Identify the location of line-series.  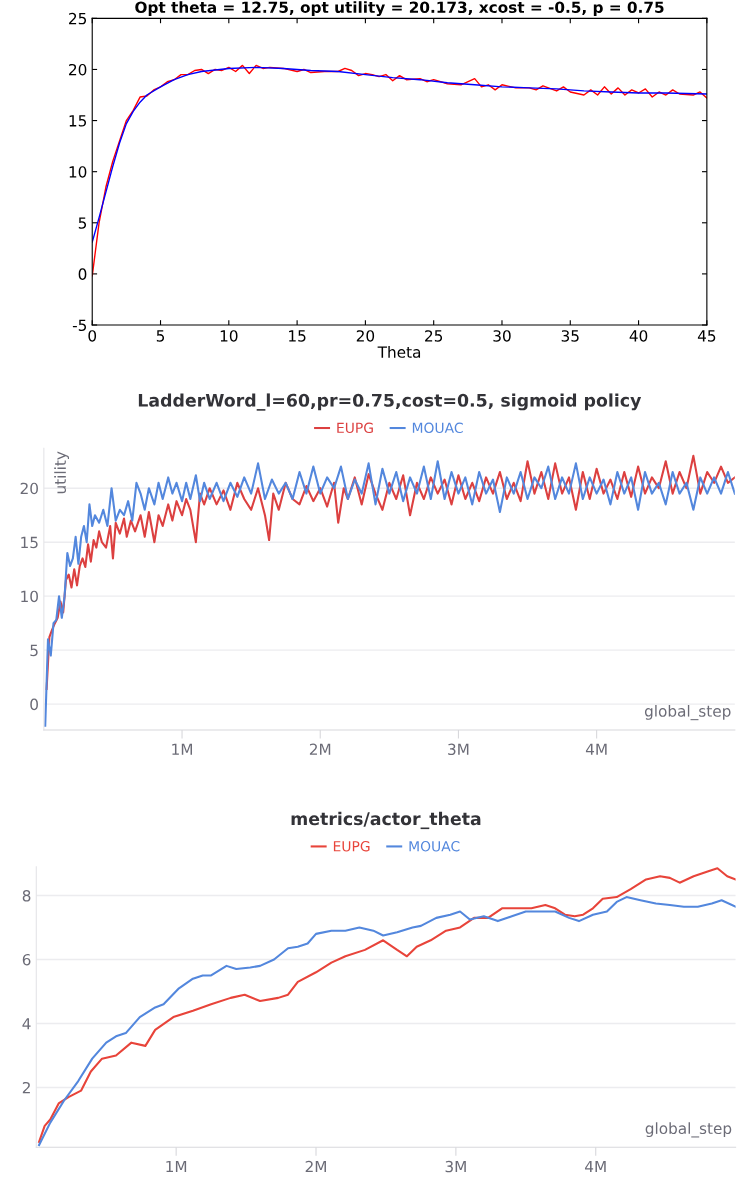
(399, 154).